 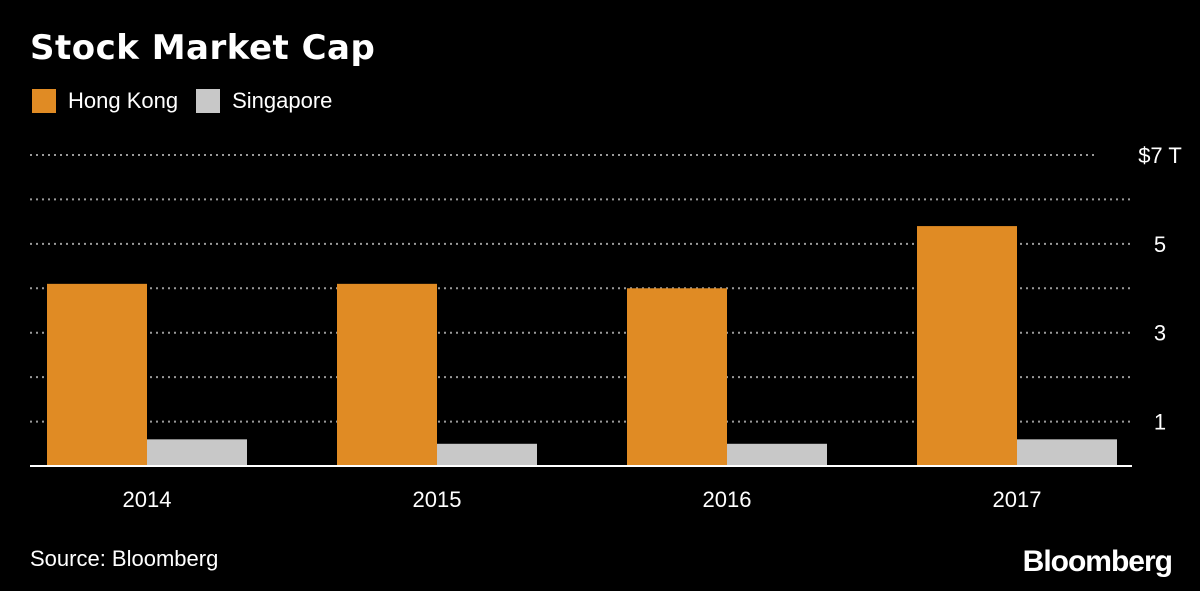 I want to click on bar-hong-kong-2014, so click(x=97, y=374).